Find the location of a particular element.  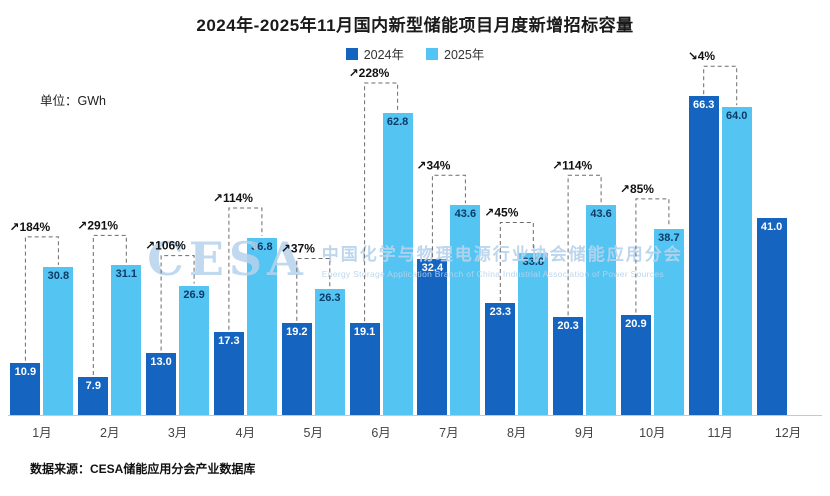

bar-2024年-9月: 20.3 is located at coordinates (568, 366).